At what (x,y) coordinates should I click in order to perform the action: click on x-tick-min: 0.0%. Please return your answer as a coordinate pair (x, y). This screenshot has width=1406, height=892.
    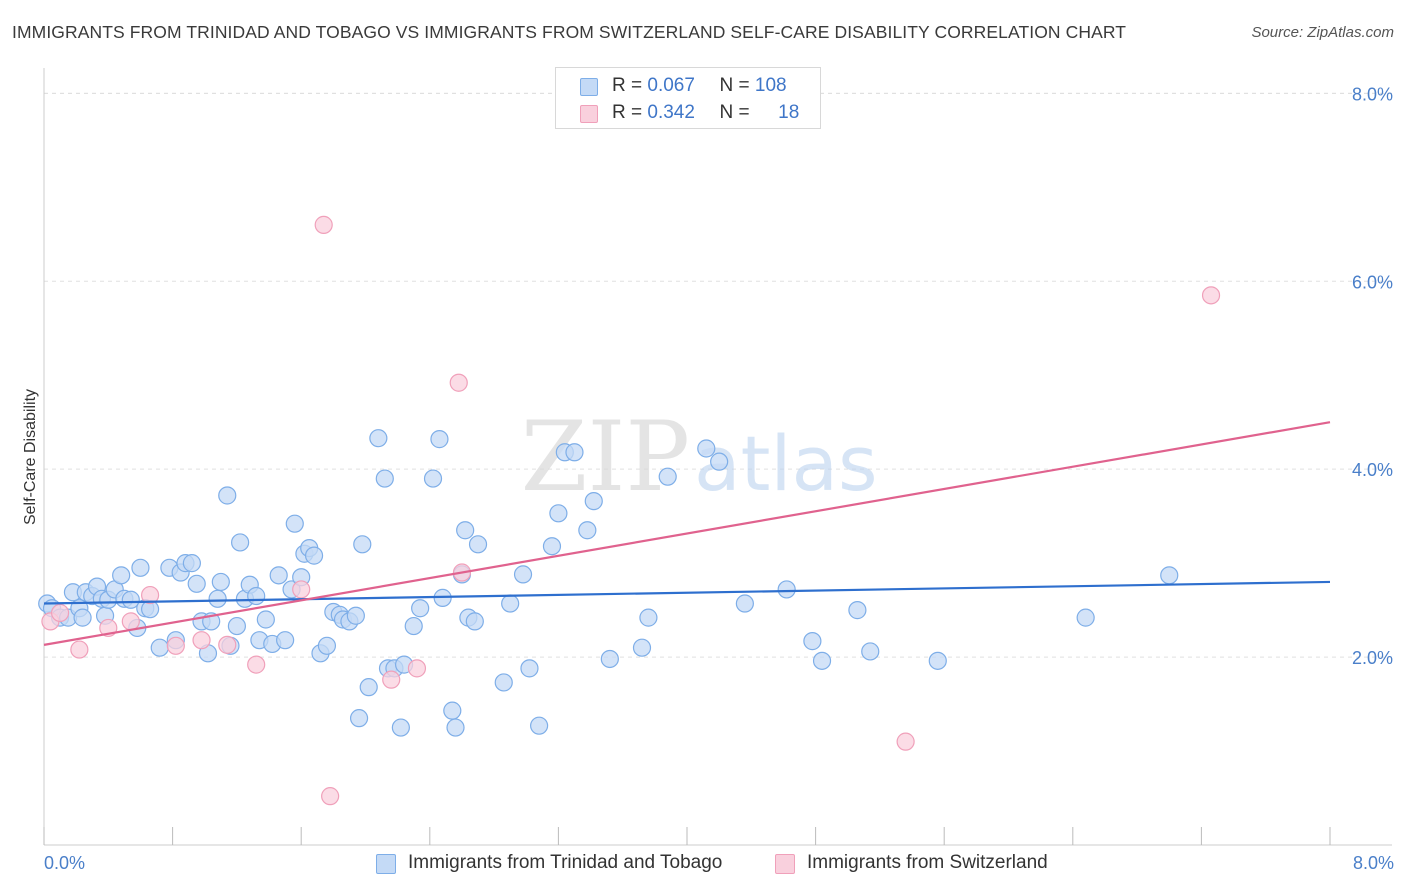
    Looking at the image, I should click on (64, 863).